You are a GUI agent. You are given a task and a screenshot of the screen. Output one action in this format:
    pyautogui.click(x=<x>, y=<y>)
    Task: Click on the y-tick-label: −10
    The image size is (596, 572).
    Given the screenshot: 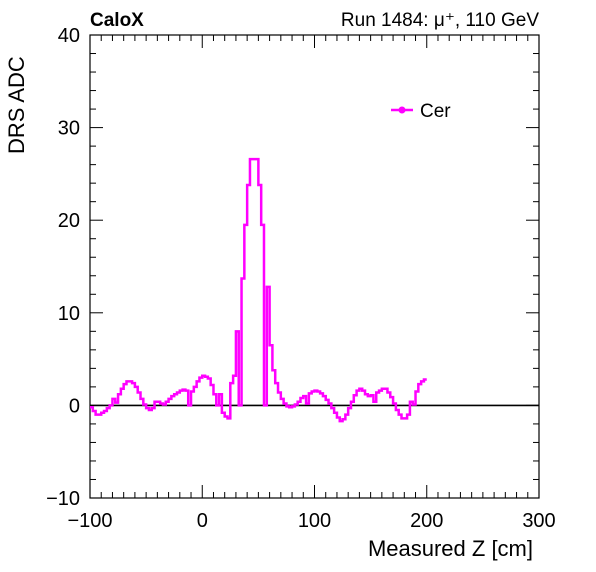 What is the action you would take?
    pyautogui.click(x=63, y=499)
    